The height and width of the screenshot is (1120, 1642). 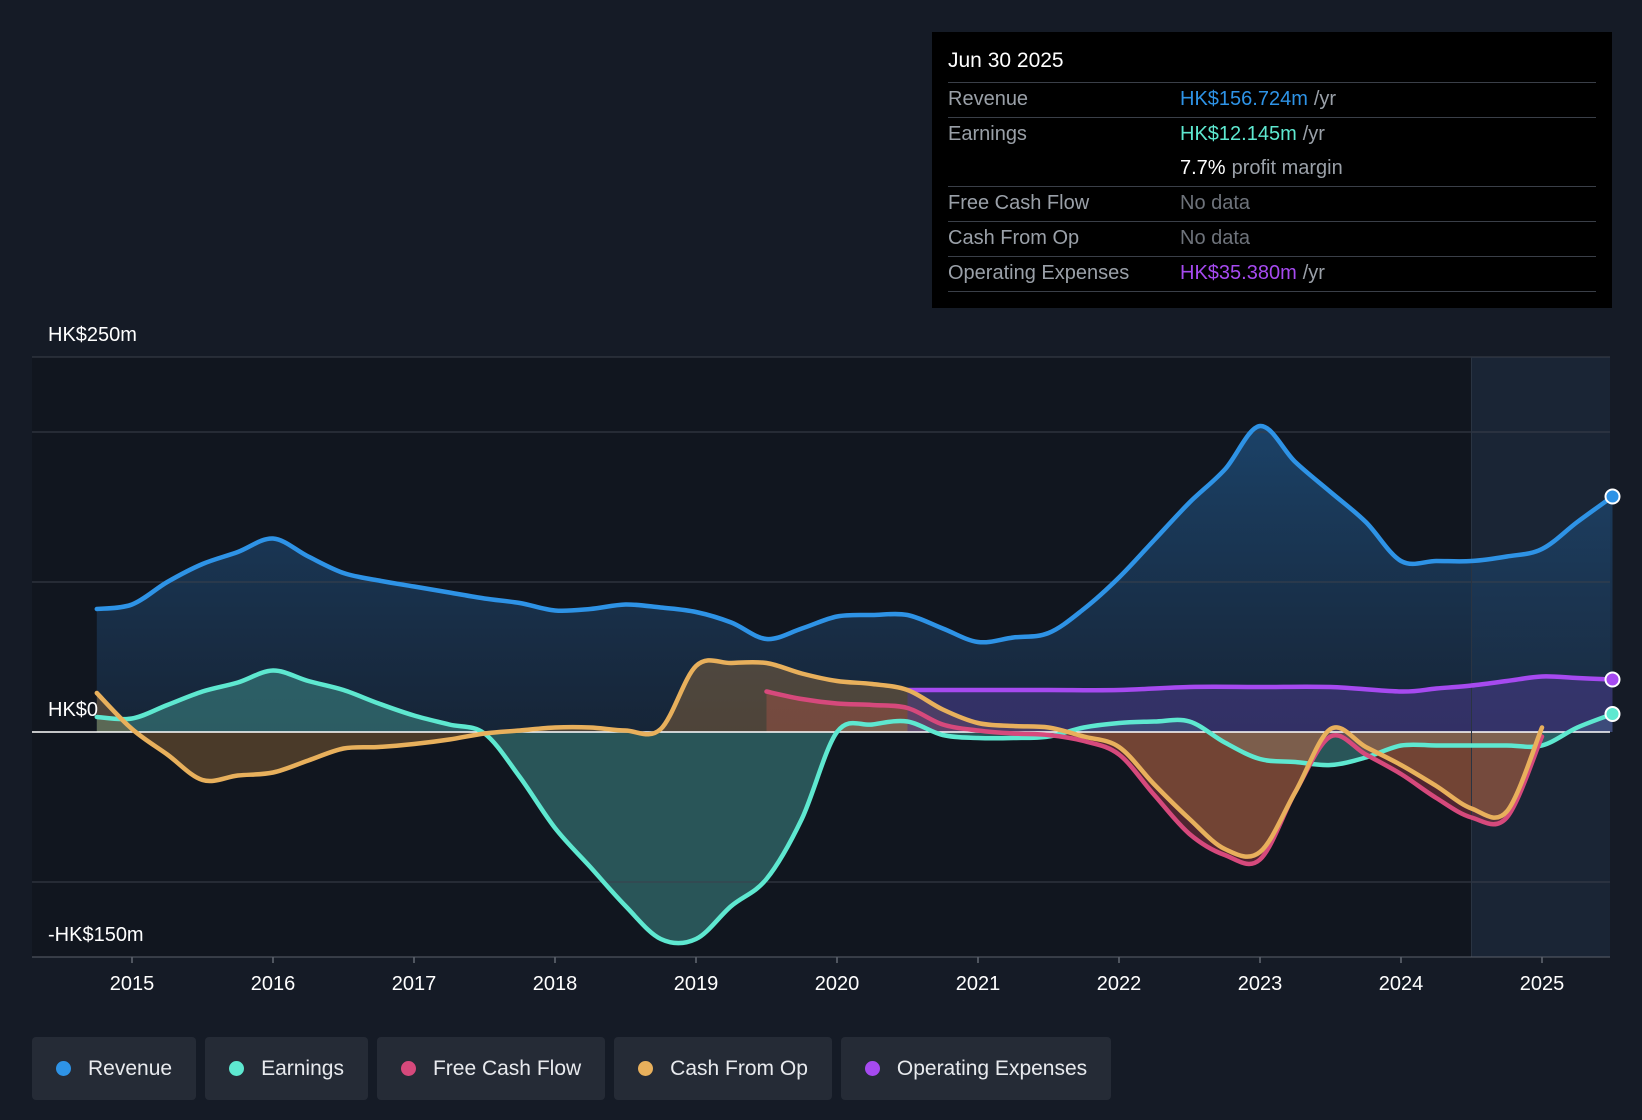 What do you see at coordinates (414, 984) in the screenshot?
I see `x-tick-label: 2017` at bounding box center [414, 984].